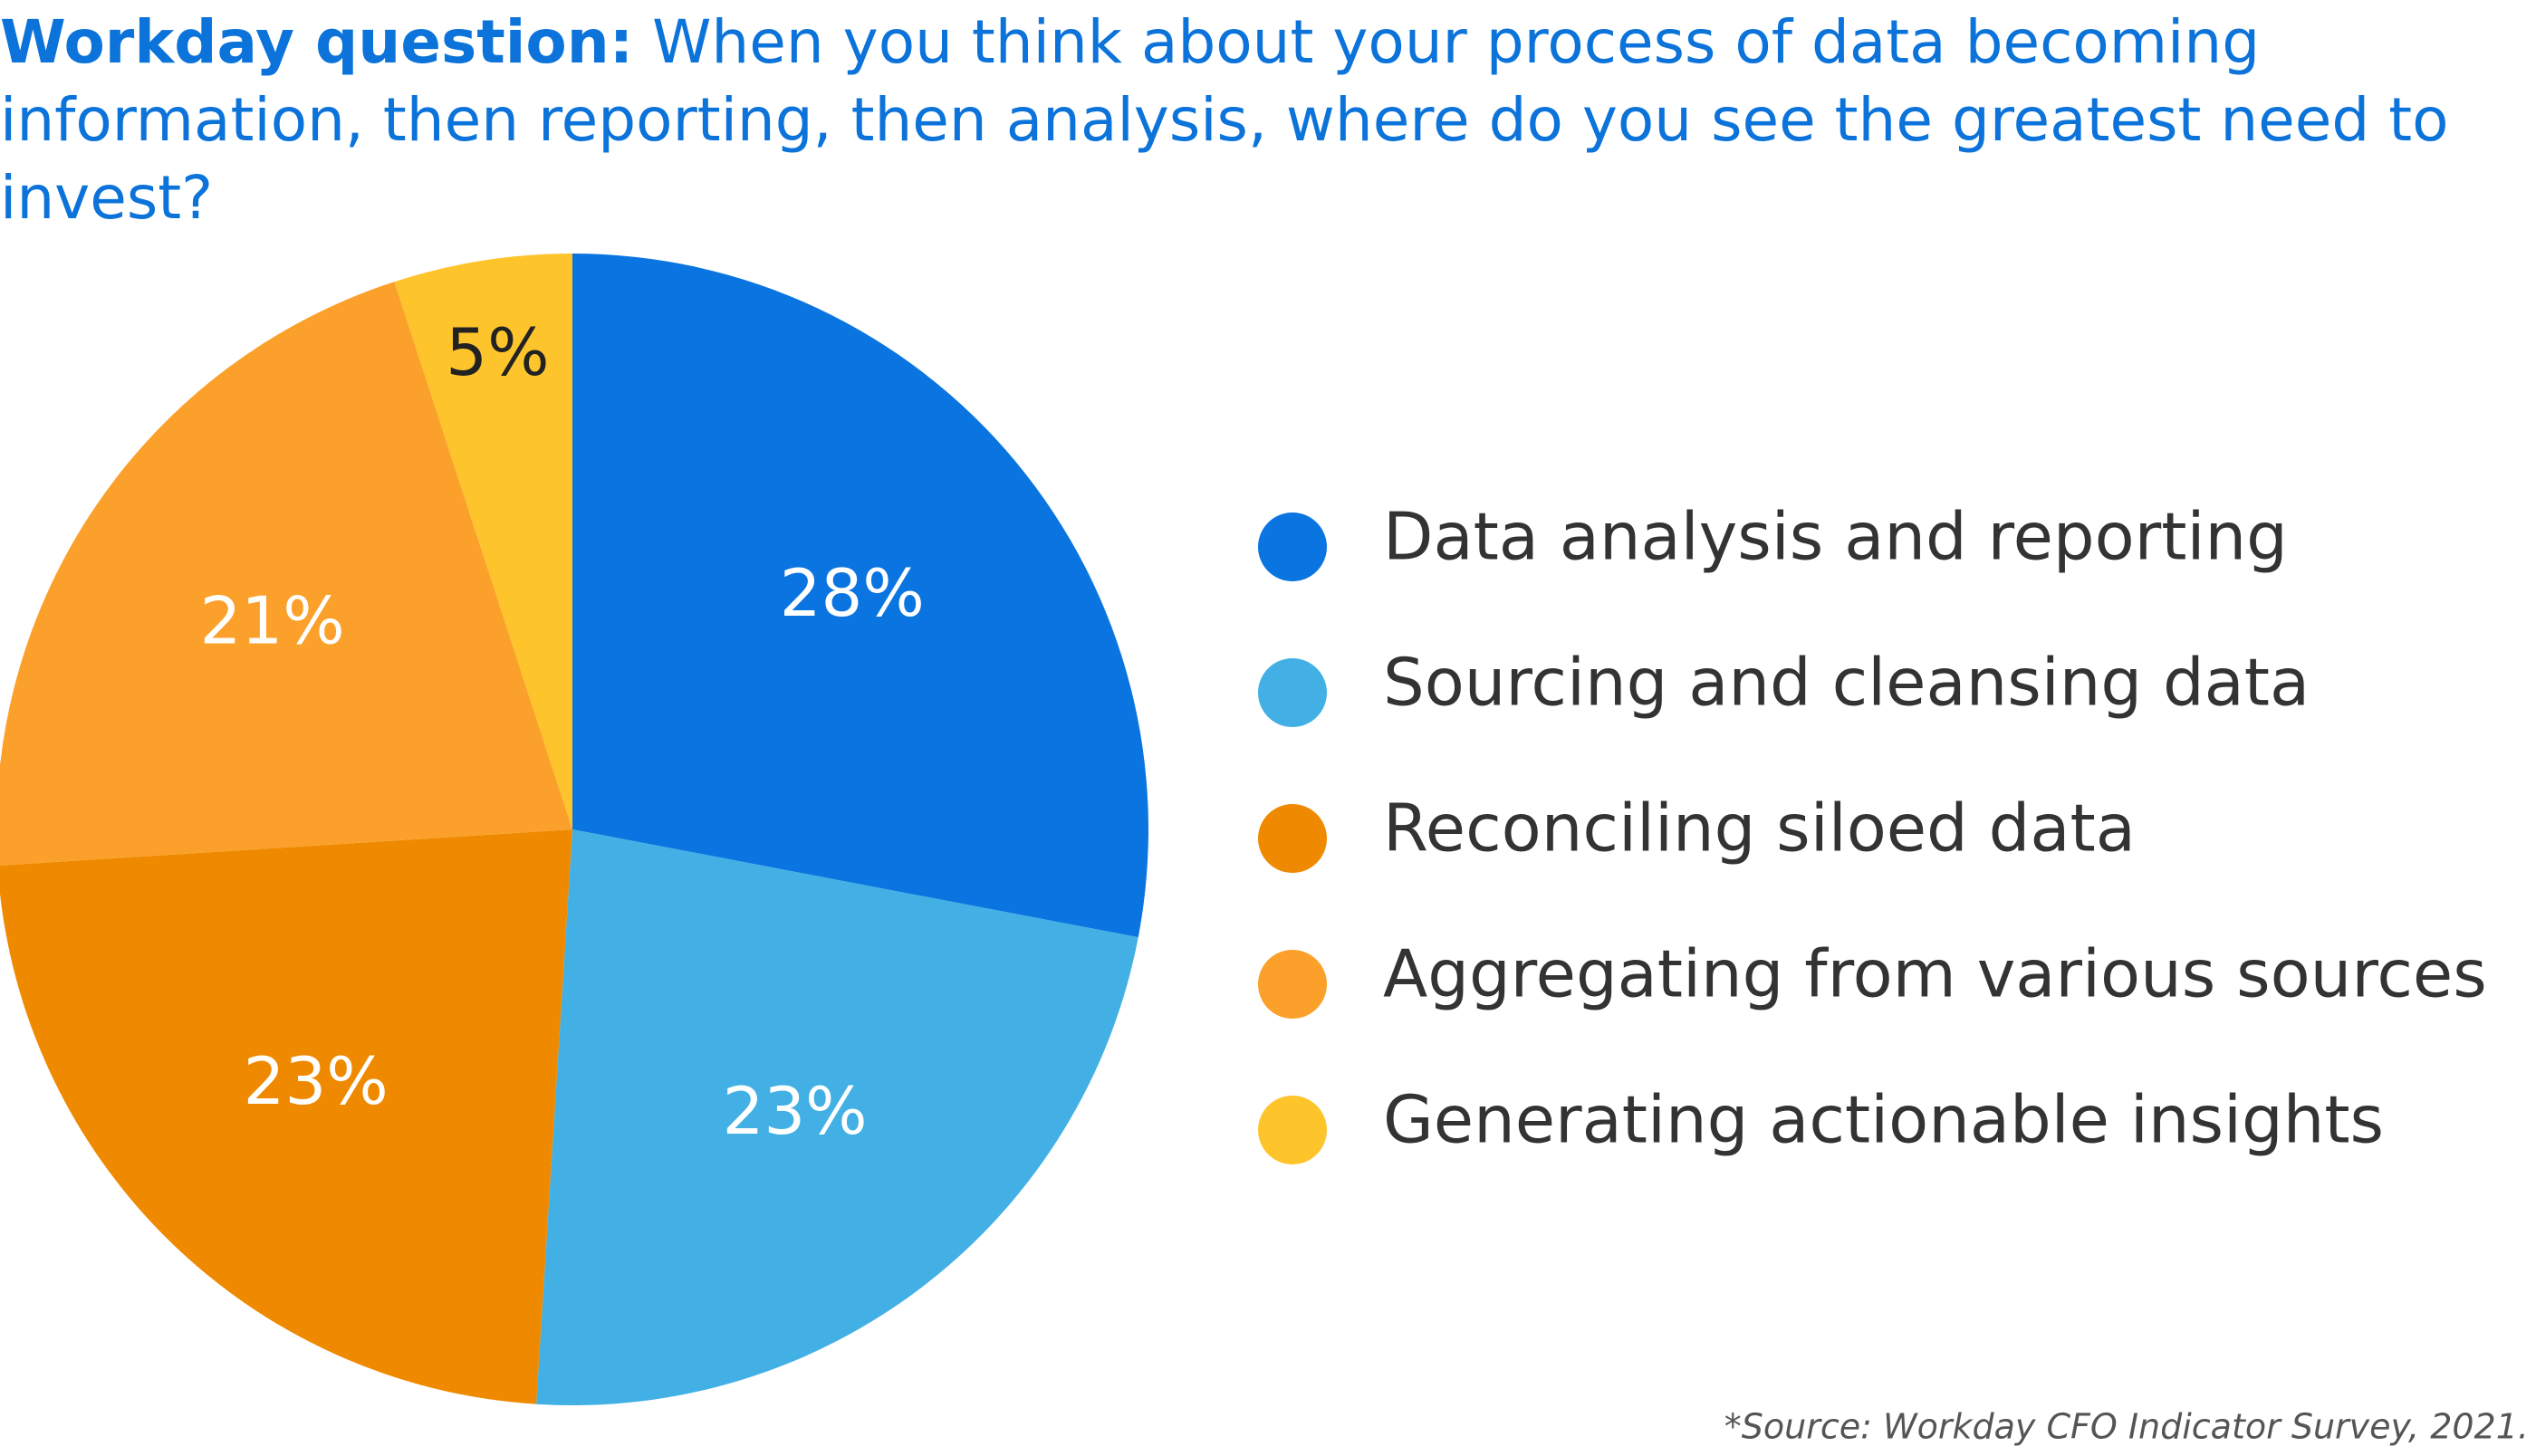  Describe the element at coordinates (1846, 683) in the screenshot. I see `legend-label: Sourcing and cleansing data` at that location.